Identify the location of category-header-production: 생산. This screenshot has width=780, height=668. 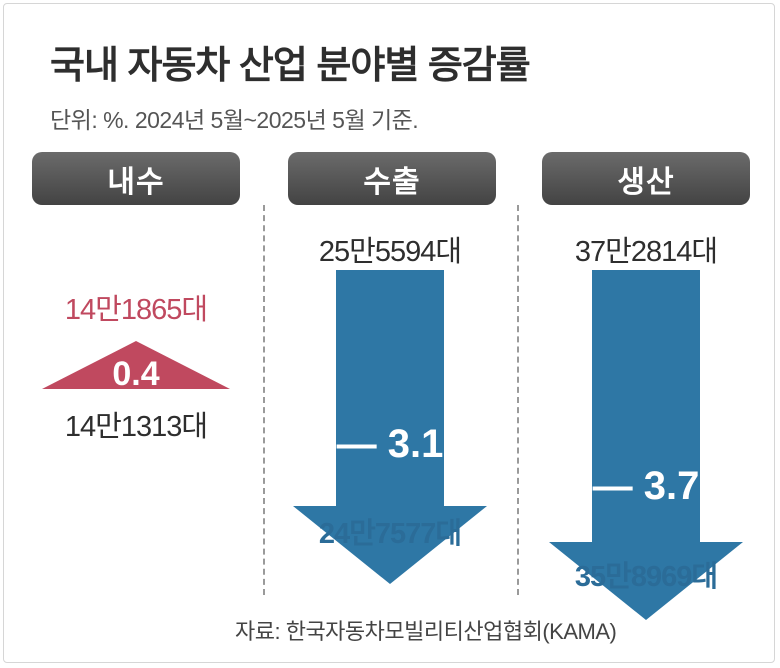
(646, 178).